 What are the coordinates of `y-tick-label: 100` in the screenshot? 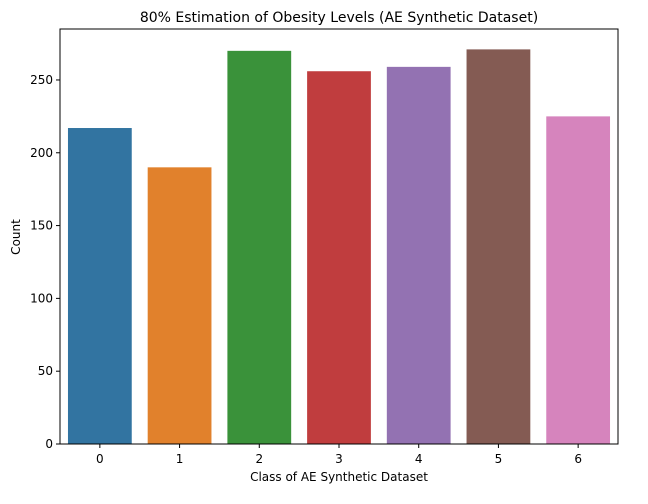 It's located at (41, 298).